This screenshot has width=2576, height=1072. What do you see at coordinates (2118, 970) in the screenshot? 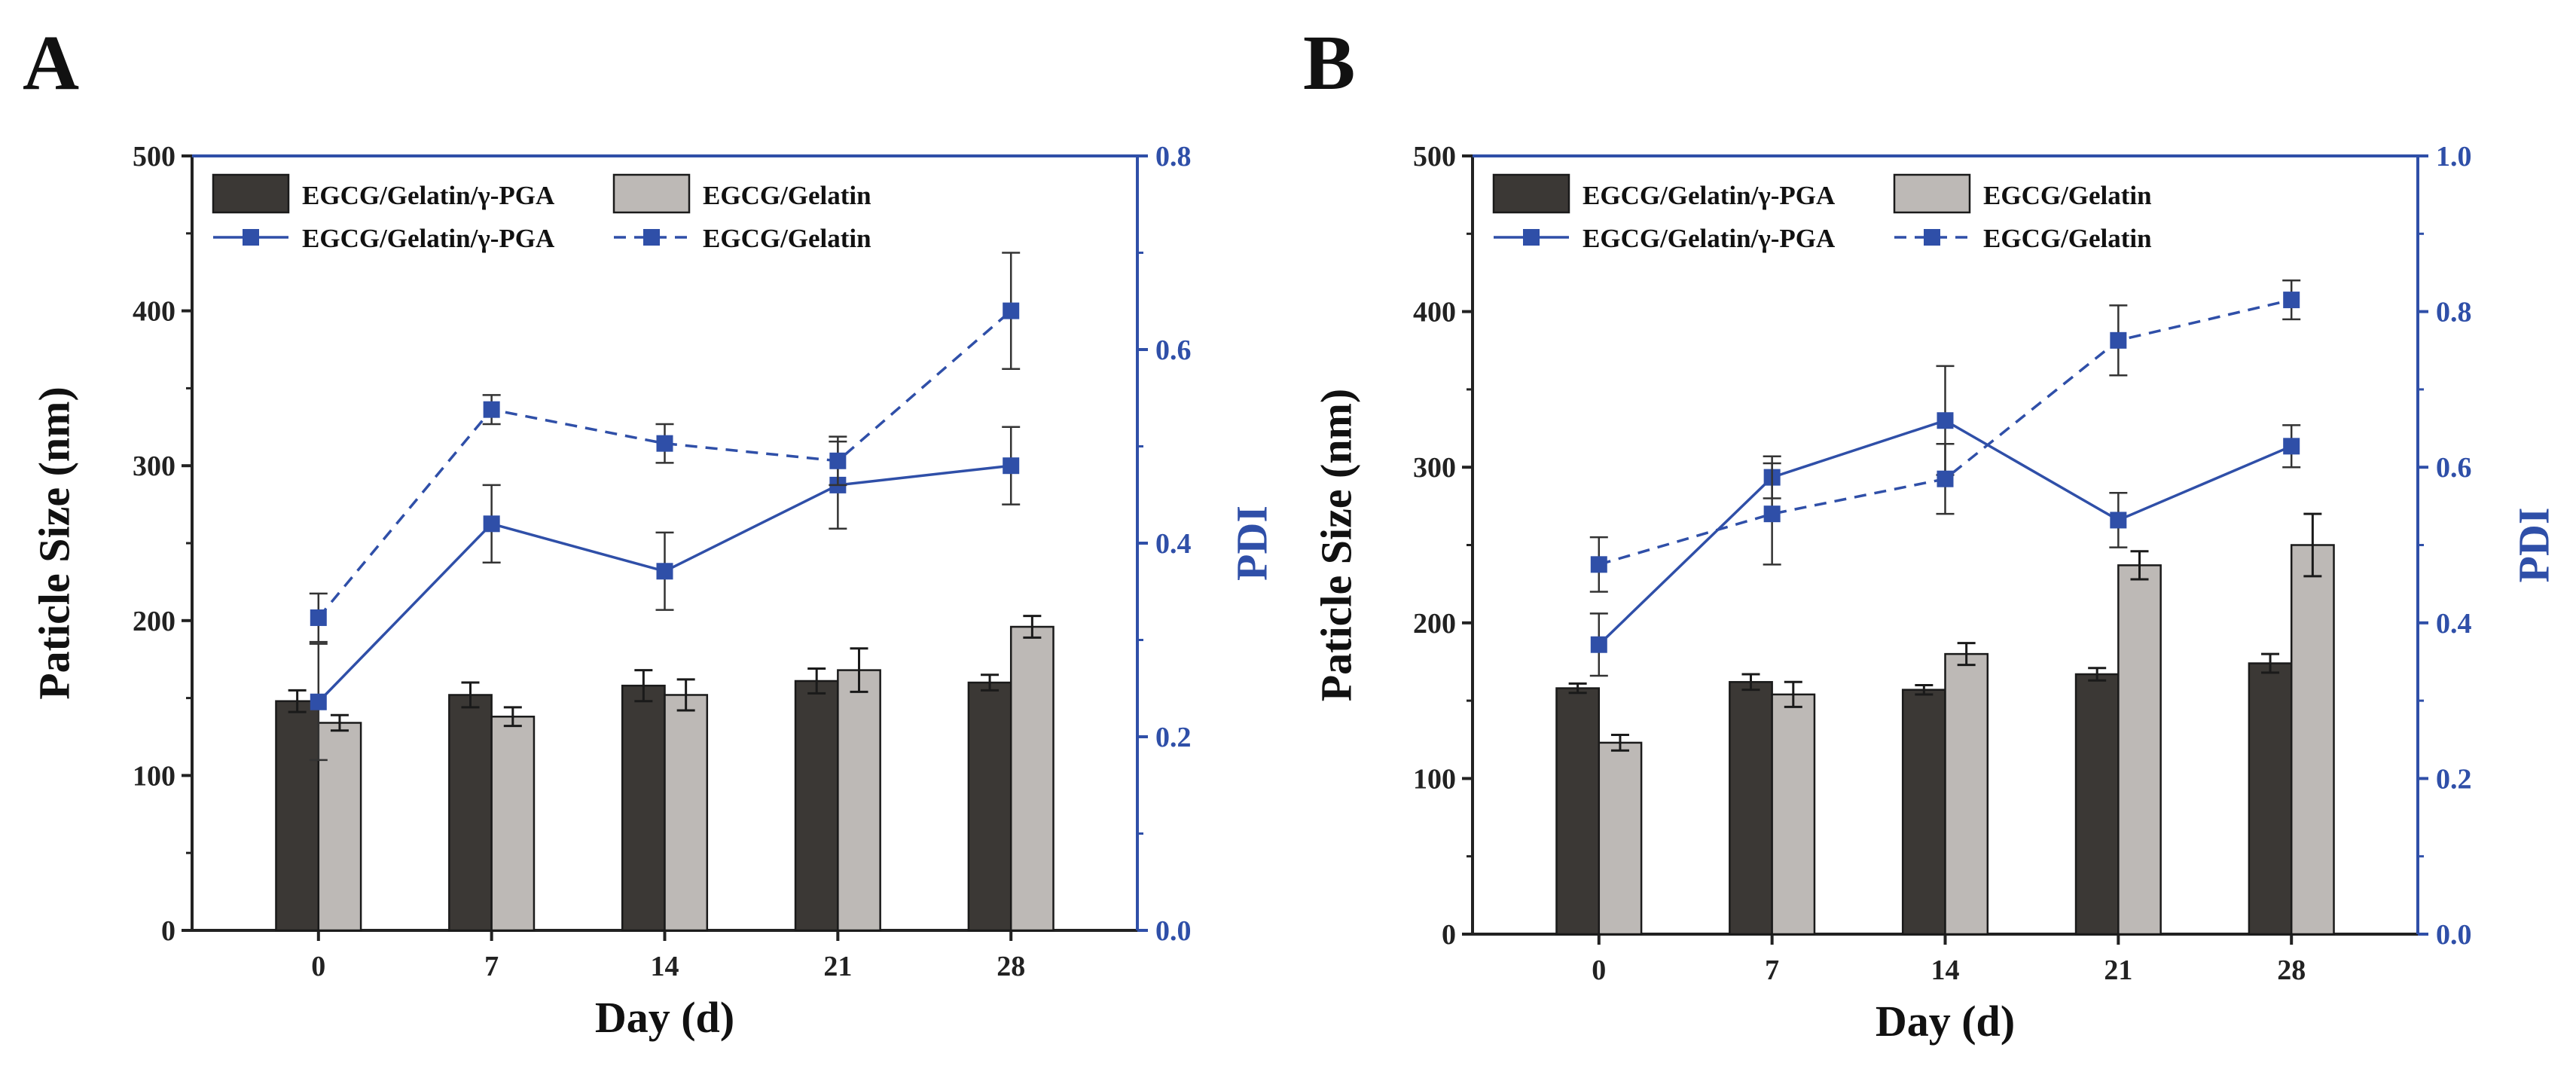
I see `panel-b-x-tick-label: 21` at bounding box center [2118, 970].